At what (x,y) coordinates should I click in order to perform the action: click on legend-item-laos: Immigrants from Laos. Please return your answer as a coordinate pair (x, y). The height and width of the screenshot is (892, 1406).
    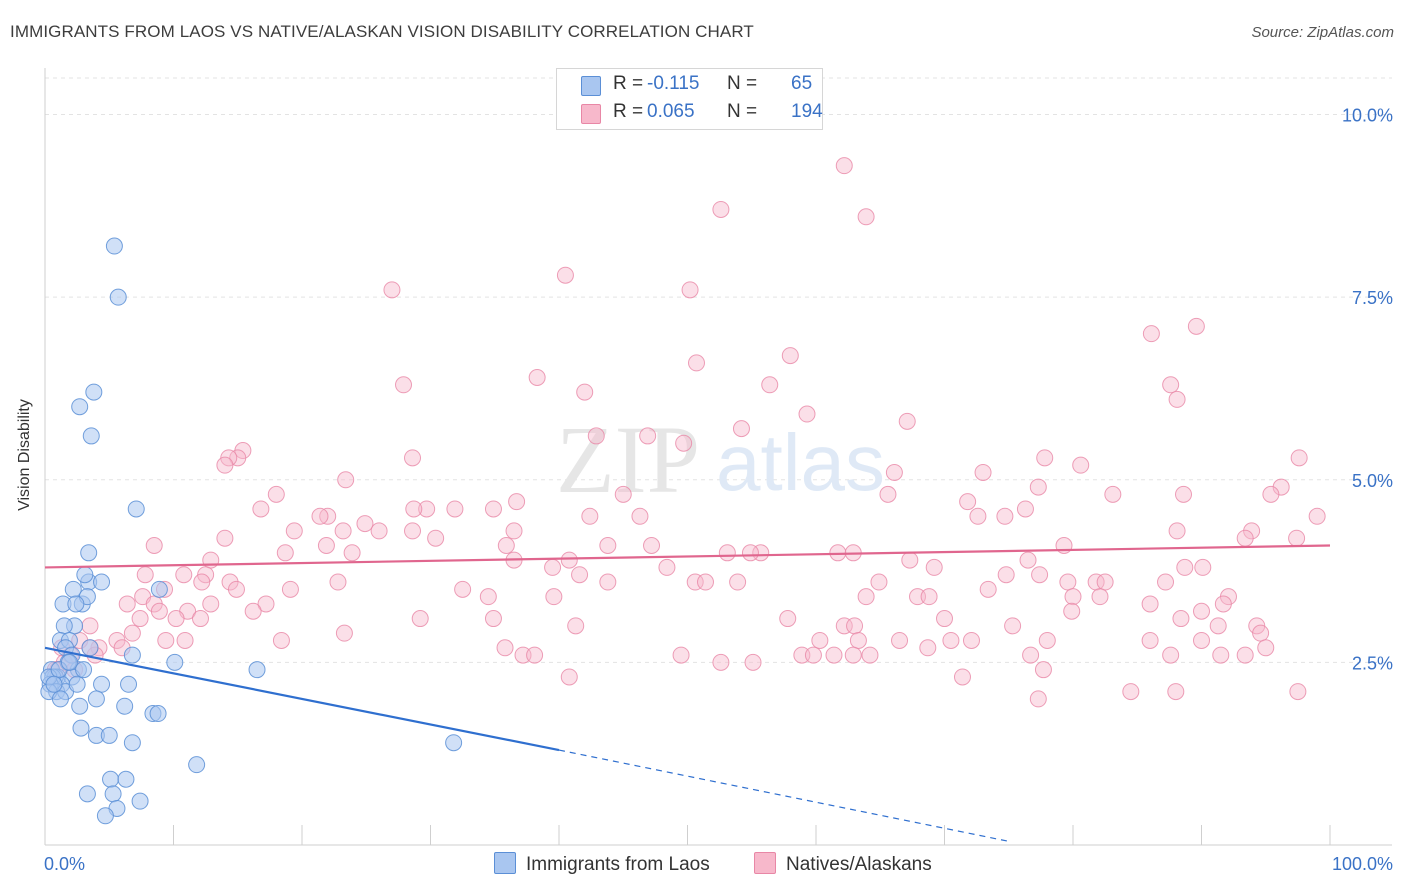
    Looking at the image, I should click on (602, 864).